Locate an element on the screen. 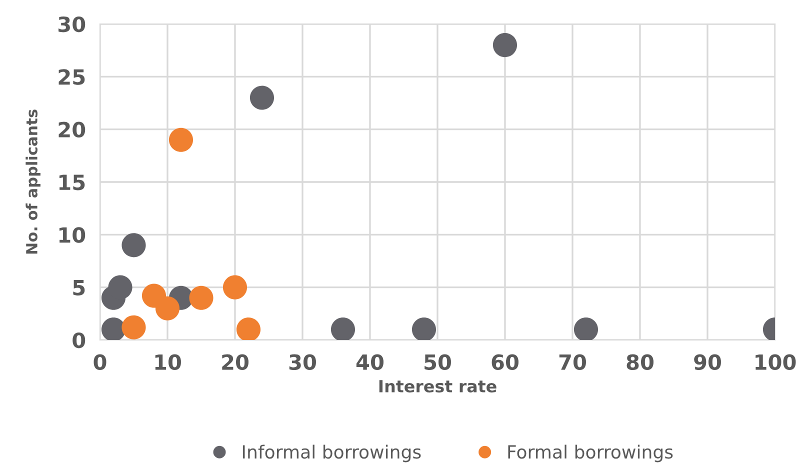 The image size is (805, 467). x-tick-label: 0 is located at coordinates (100, 362).